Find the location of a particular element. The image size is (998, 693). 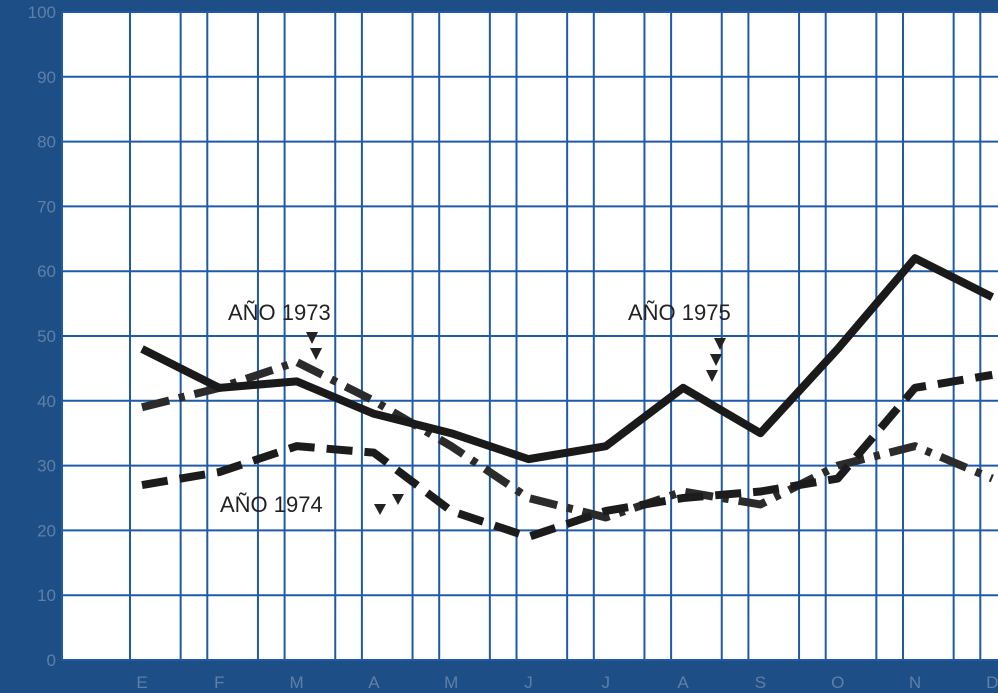

y-tick-label: 80 is located at coordinates (46, 142).